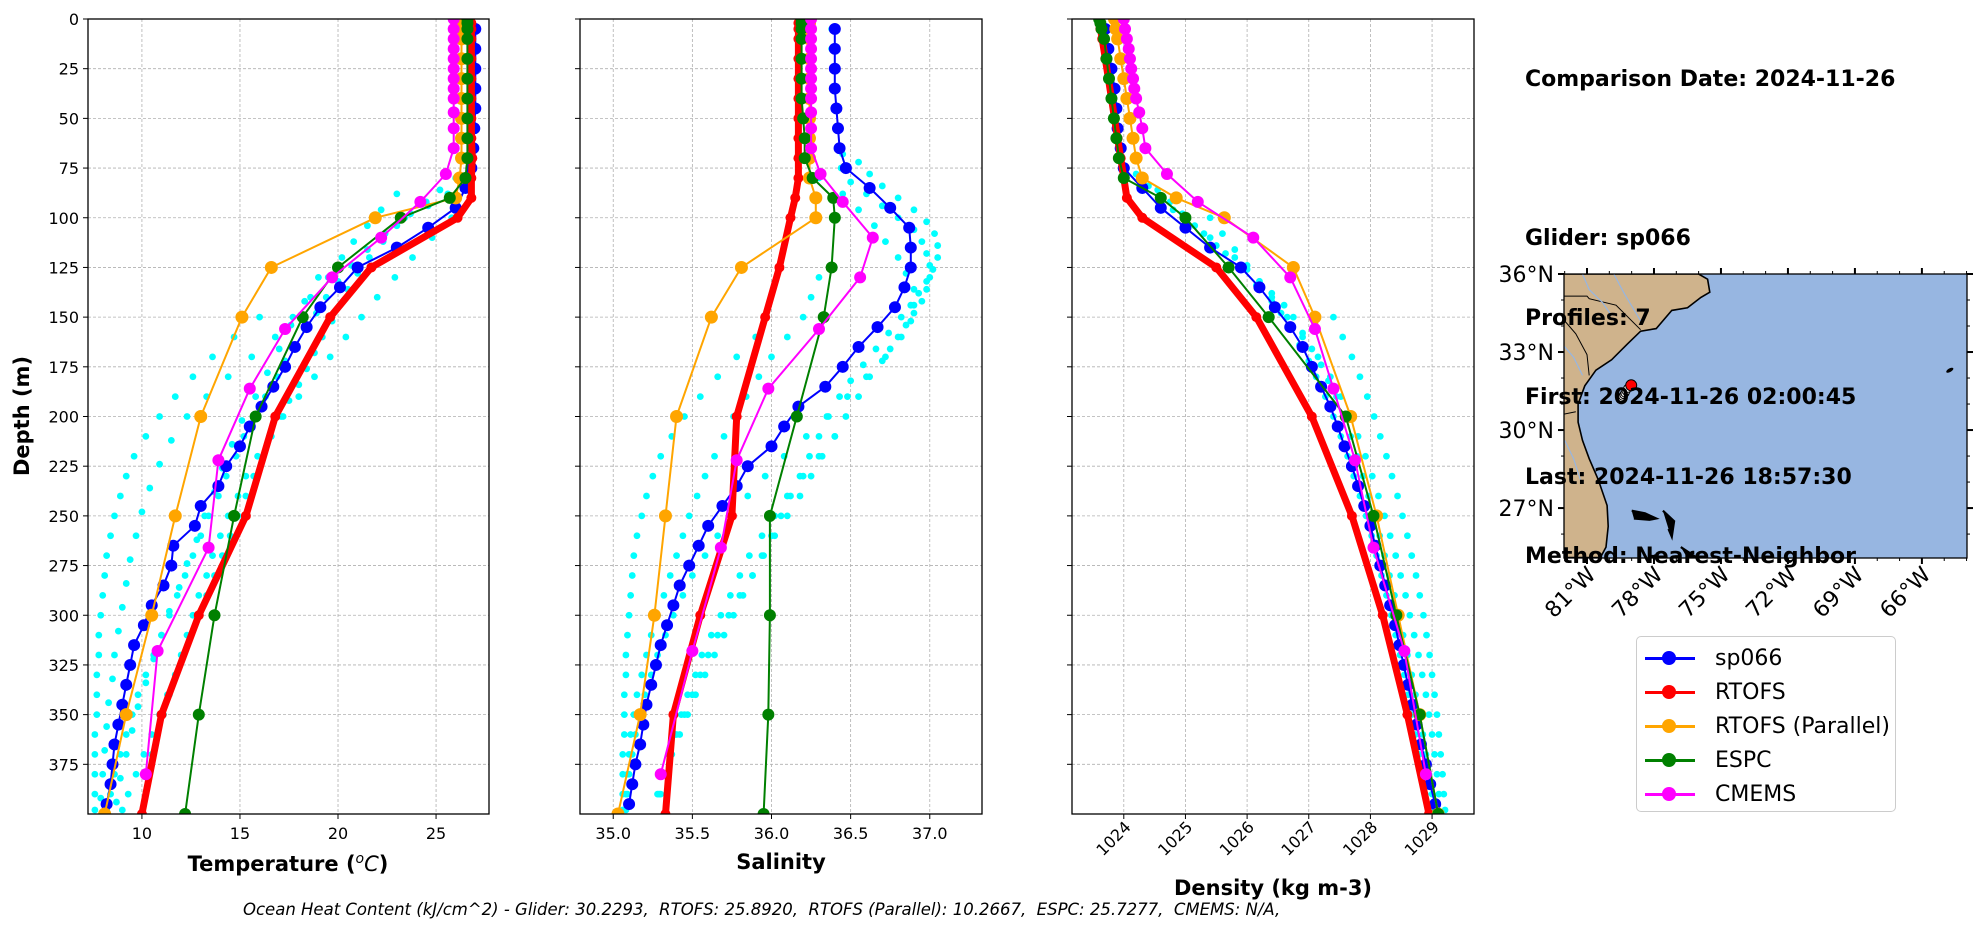 Image resolution: width=1978 pixels, height=934 pixels. I want to click on legend: sp066 RTOFS RTOFS (Parallel) ESPC CMEMS, so click(1766, 724).